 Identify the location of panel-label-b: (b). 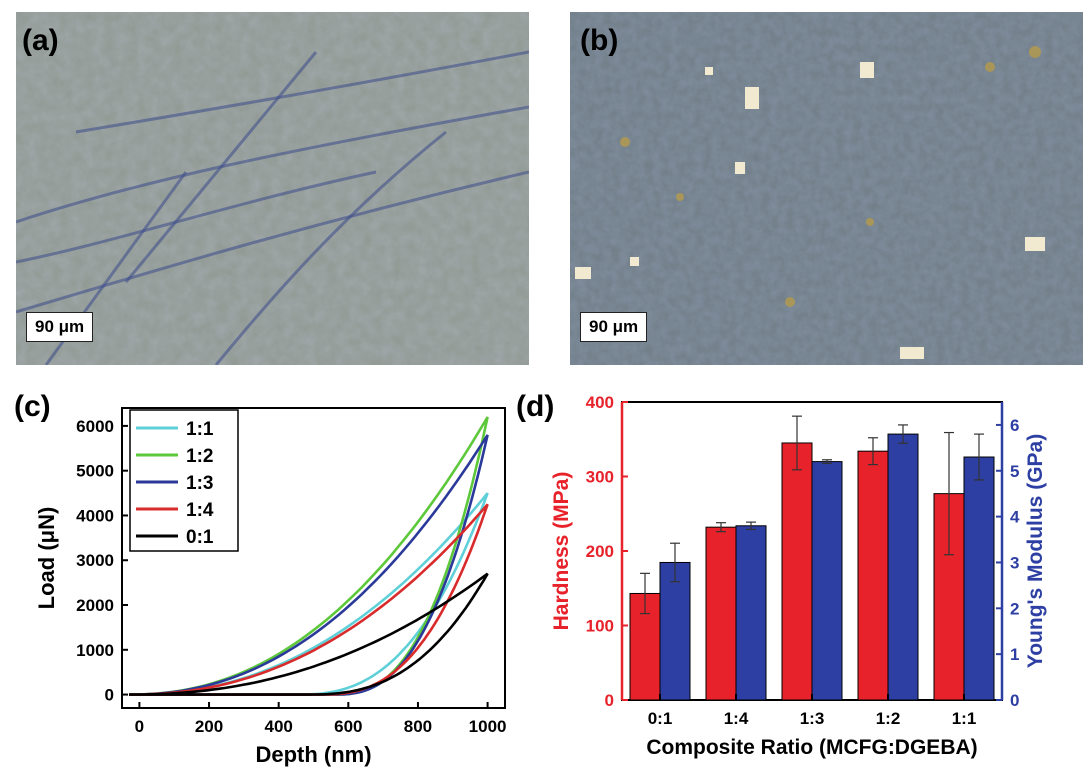
(599, 40).